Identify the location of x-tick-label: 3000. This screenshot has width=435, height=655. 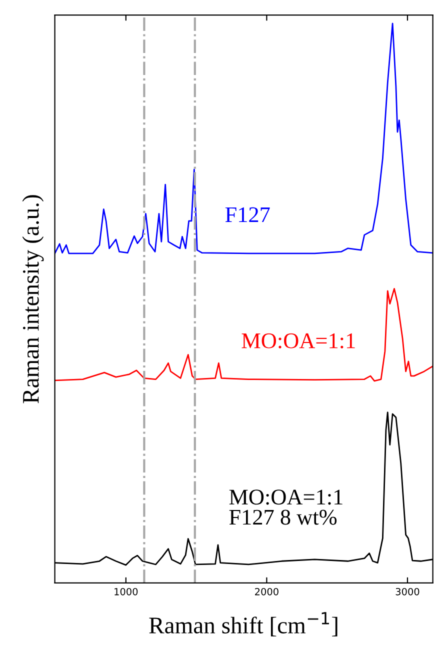
(408, 592).